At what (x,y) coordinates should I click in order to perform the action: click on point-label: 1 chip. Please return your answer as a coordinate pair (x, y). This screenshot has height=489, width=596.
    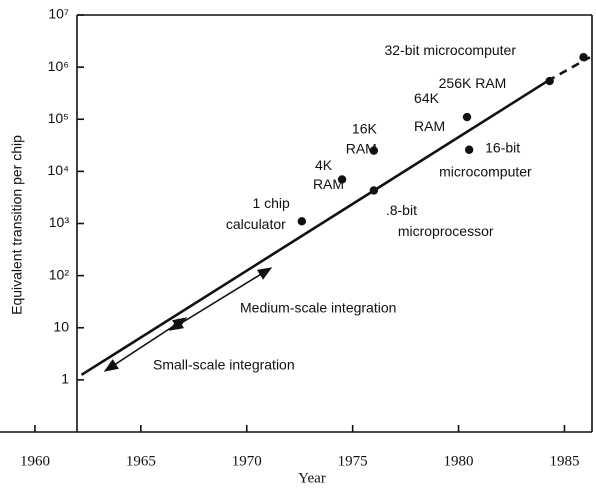
    Looking at the image, I should click on (271, 203).